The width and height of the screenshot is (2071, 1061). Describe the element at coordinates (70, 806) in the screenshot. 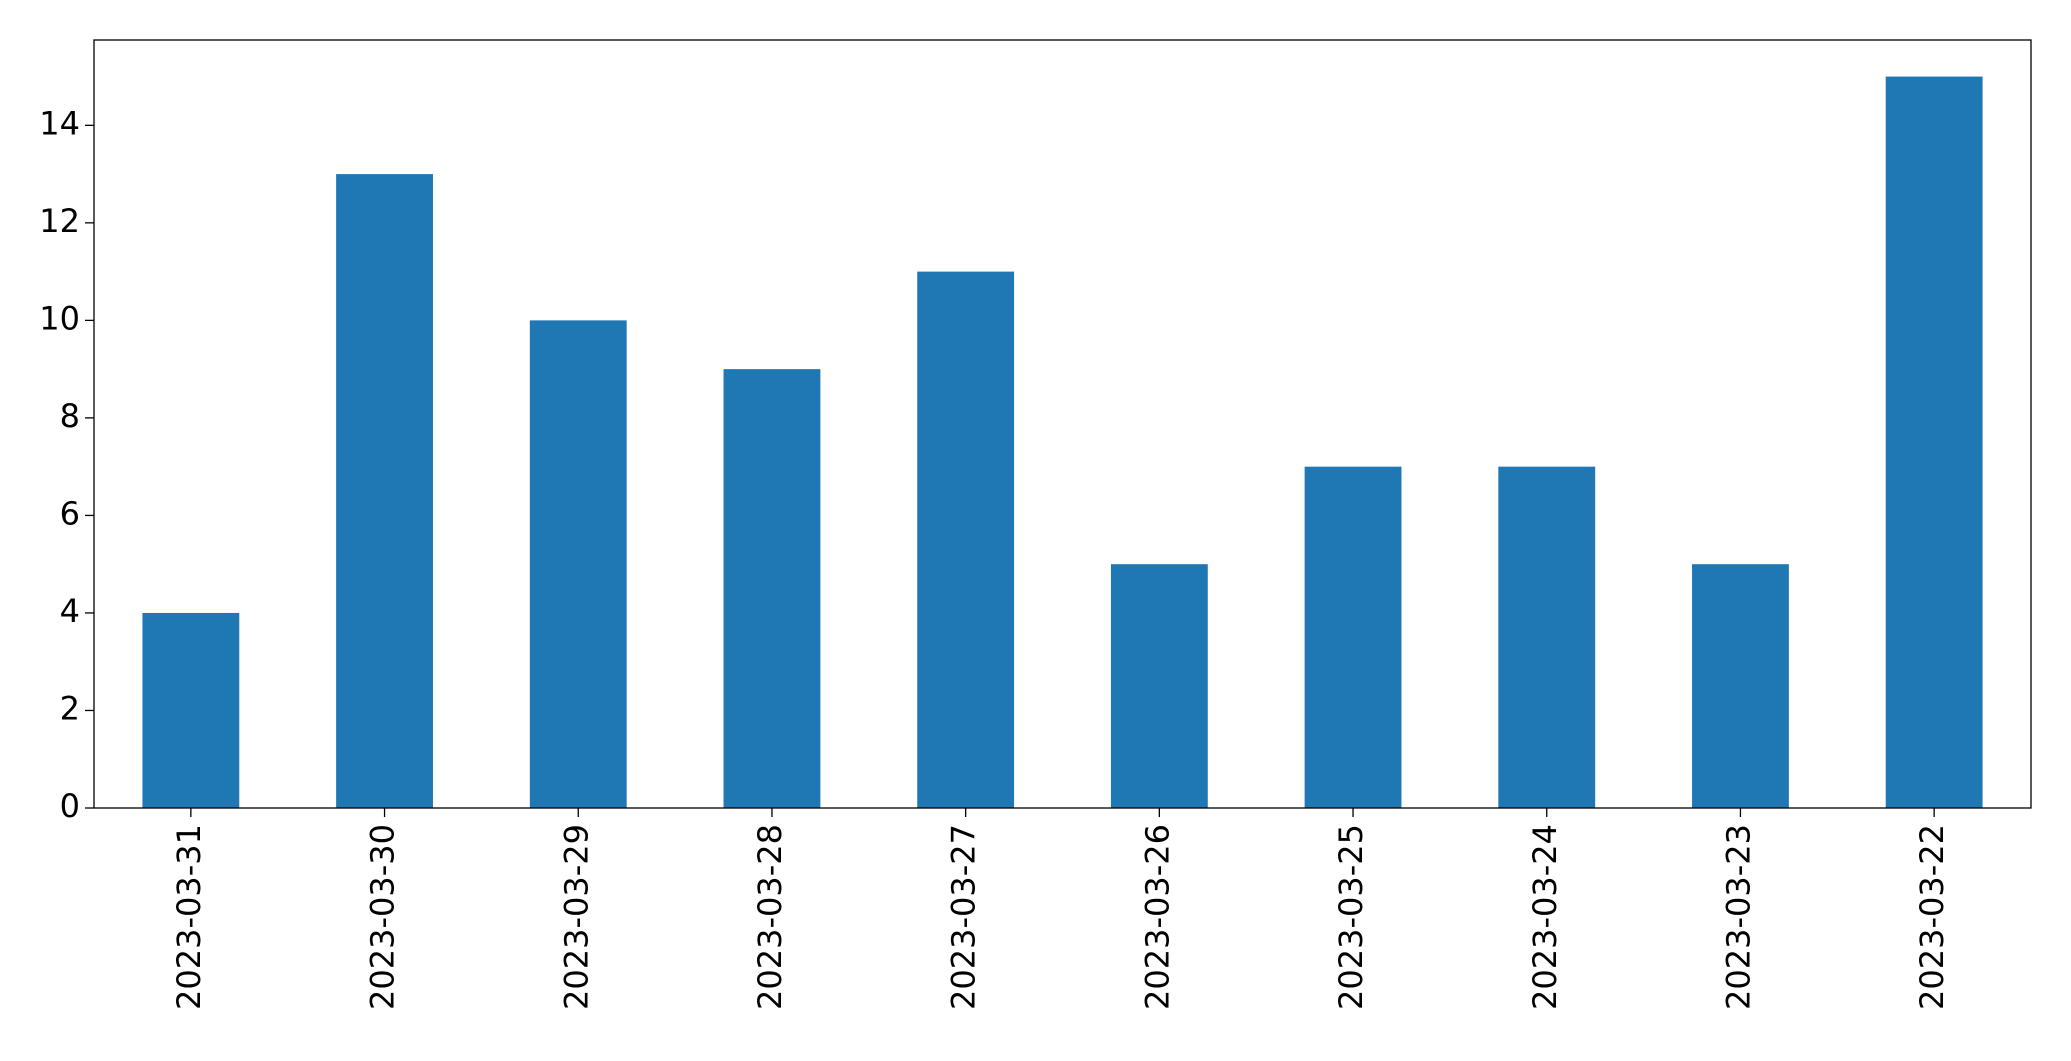

I see `y-tick-label: 0` at that location.